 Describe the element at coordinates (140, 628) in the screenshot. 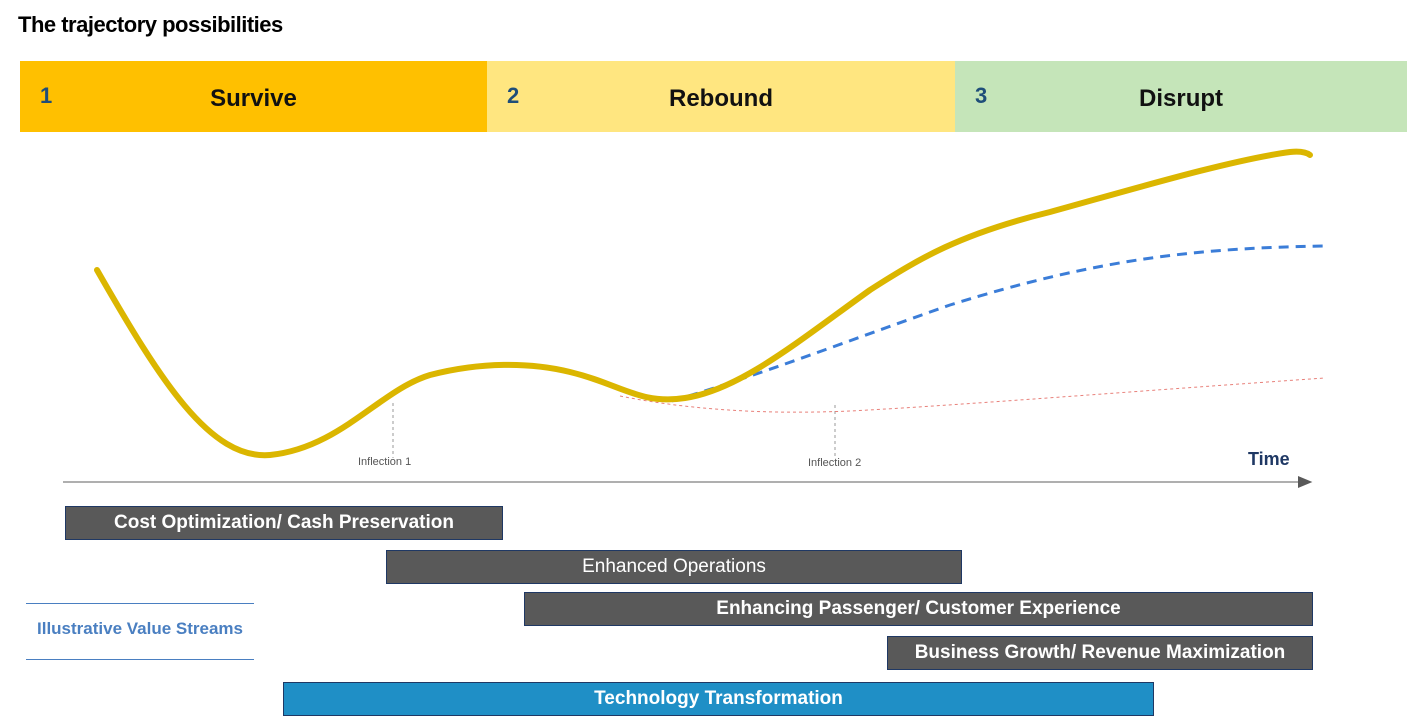

I see `value-streams-legend: Illustrative Value Streams` at that location.